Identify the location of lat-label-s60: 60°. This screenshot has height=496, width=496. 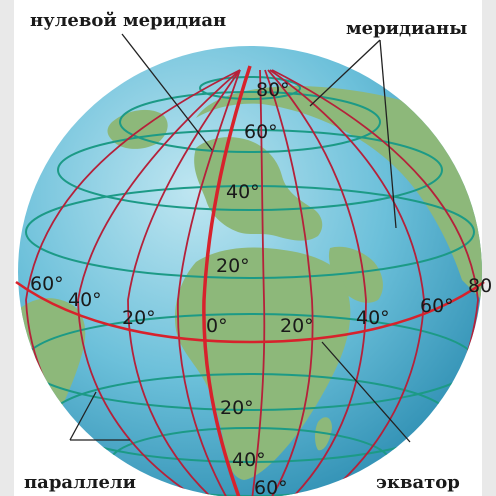
(271, 486).